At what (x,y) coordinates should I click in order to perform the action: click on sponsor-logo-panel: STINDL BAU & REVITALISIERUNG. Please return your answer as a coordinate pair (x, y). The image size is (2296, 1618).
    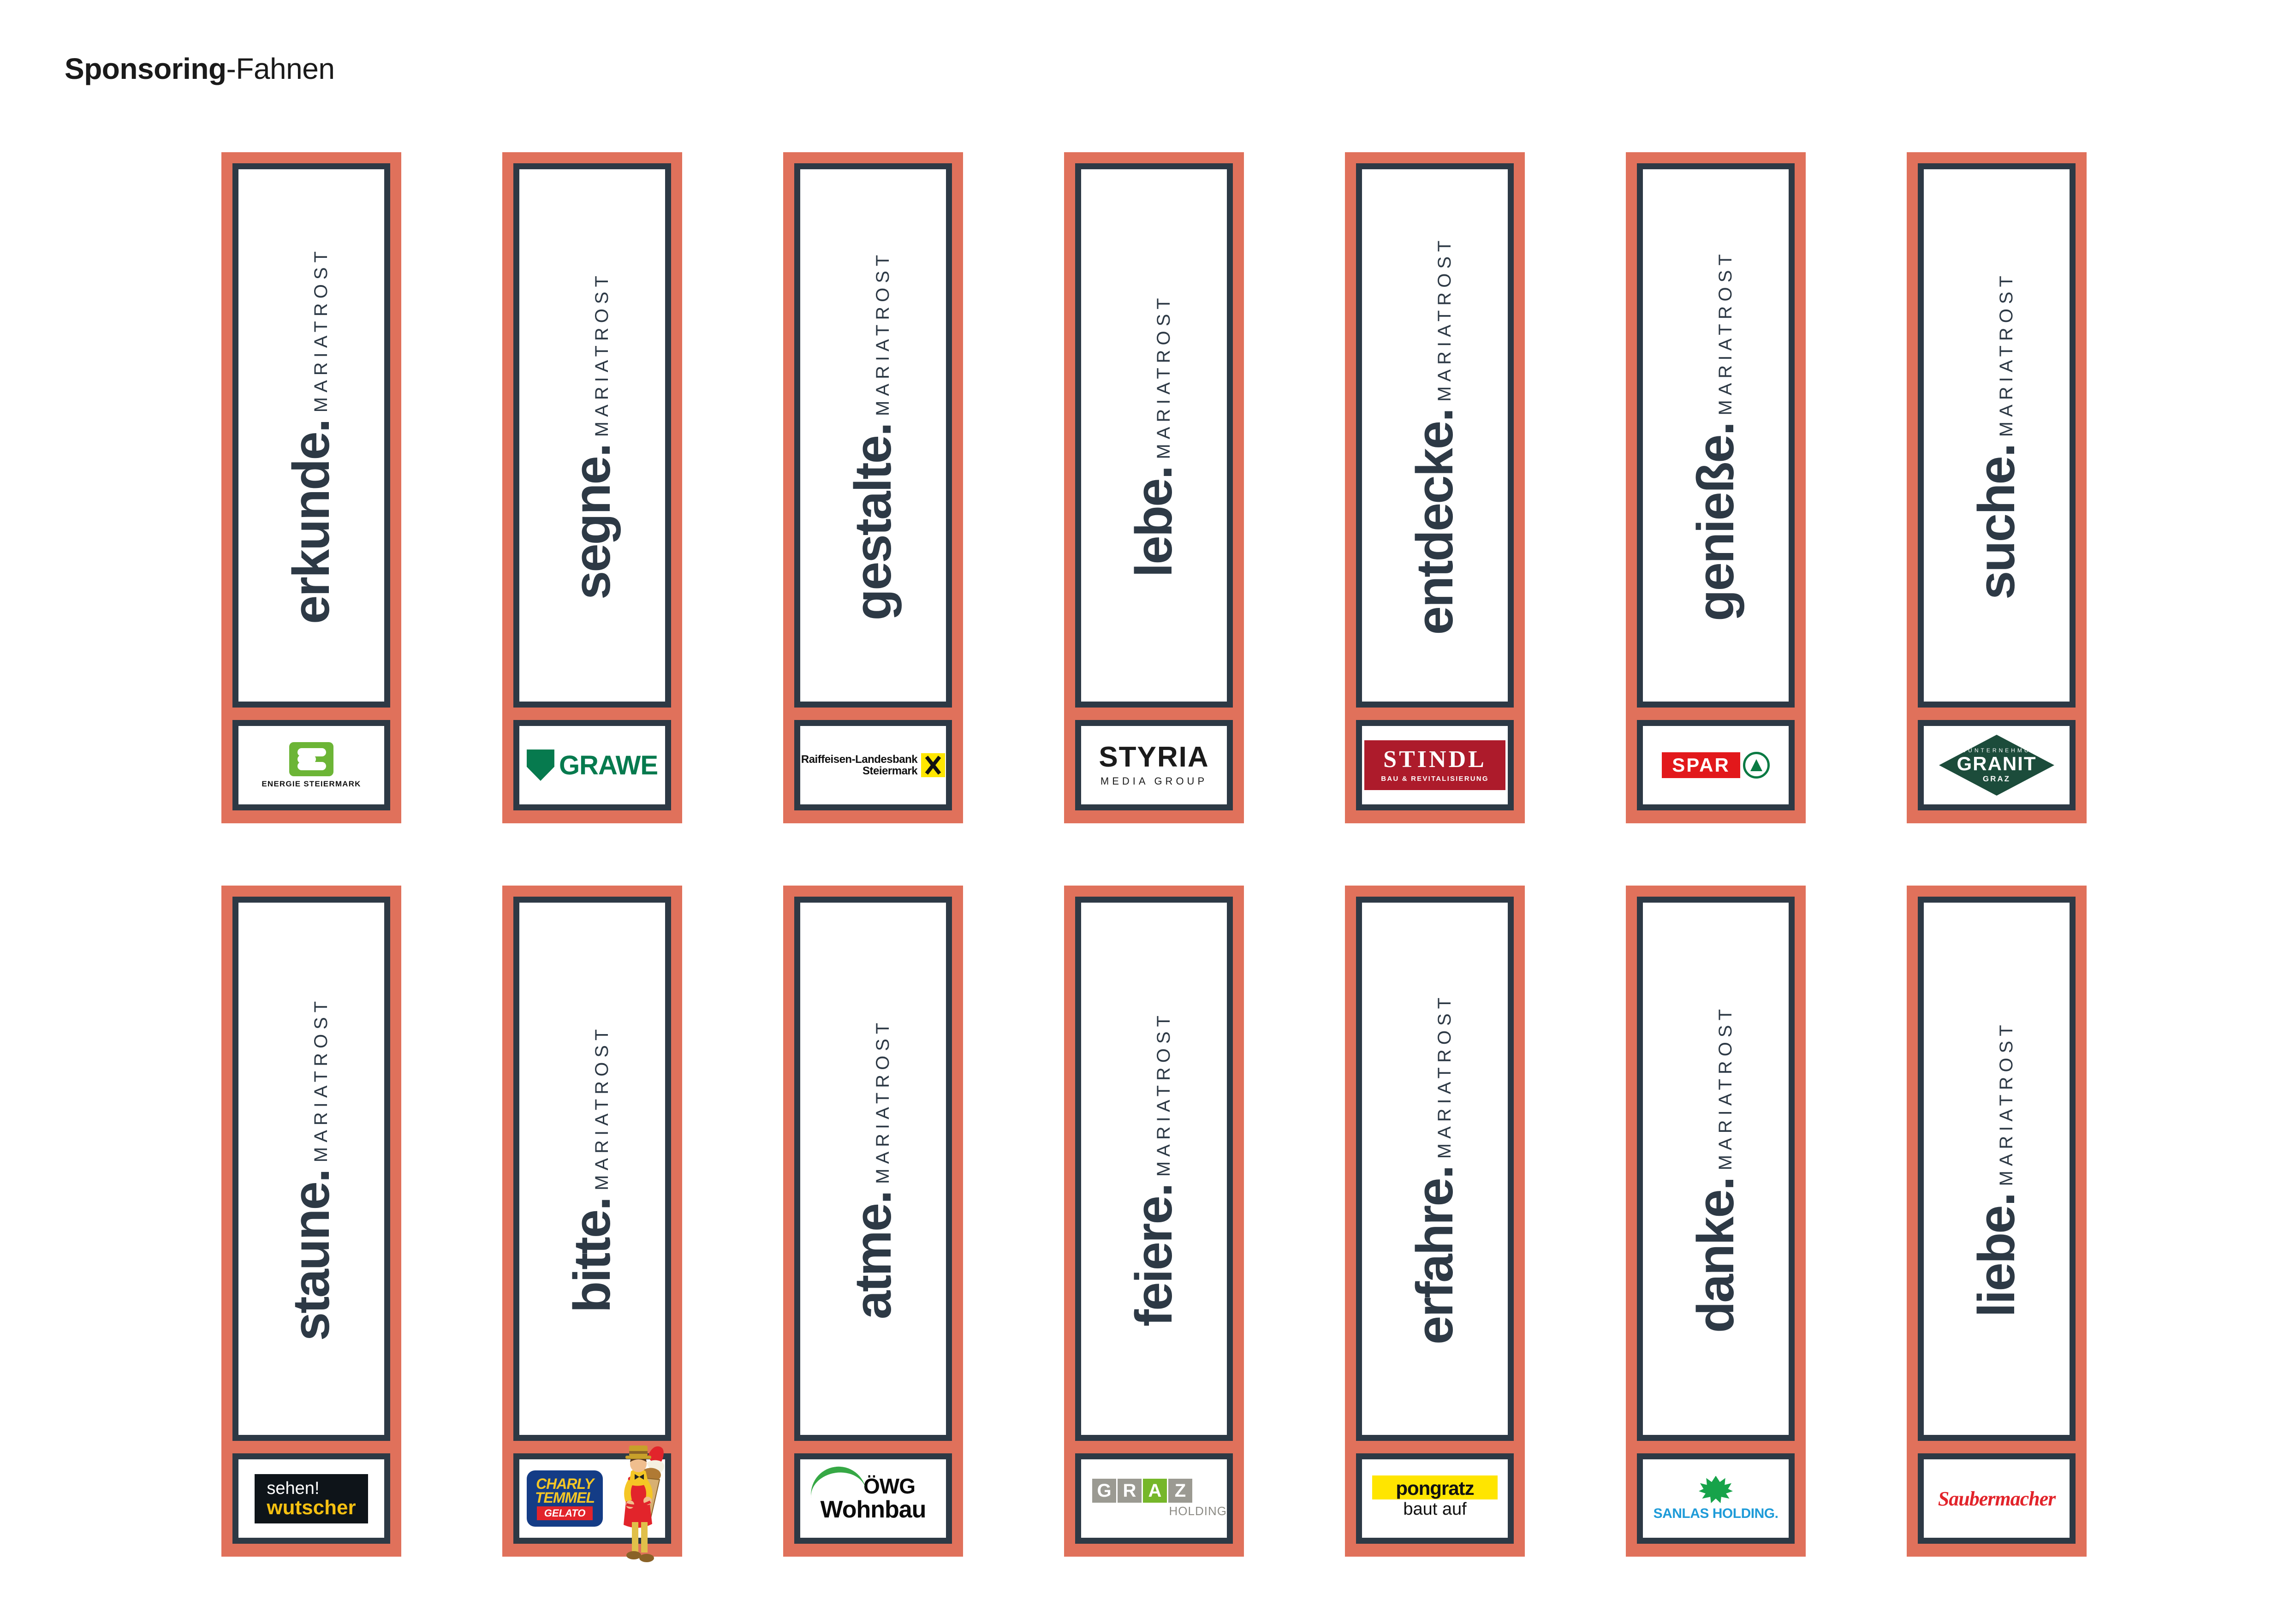
    Looking at the image, I should click on (1435, 765).